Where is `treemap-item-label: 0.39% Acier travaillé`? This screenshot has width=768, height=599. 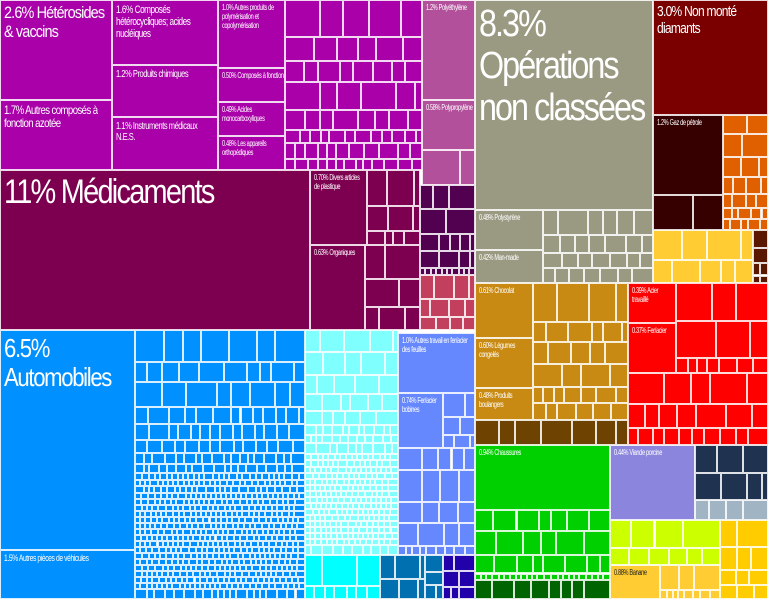 treemap-item-label: 0.39% Acier travaillé is located at coordinates (645, 295).